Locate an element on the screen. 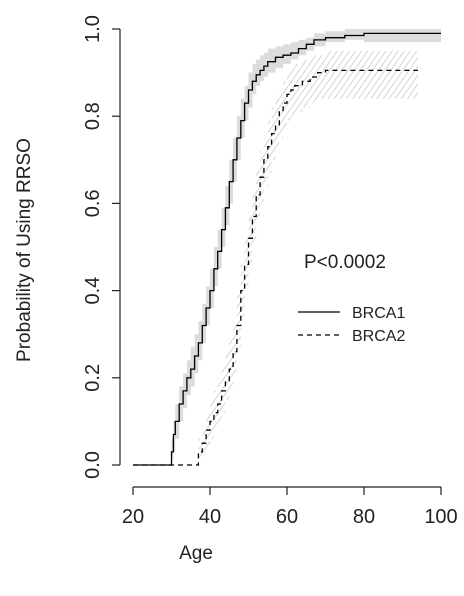 This screenshot has height=596, width=464. x-tick-label-2: 60 is located at coordinates (287, 517).